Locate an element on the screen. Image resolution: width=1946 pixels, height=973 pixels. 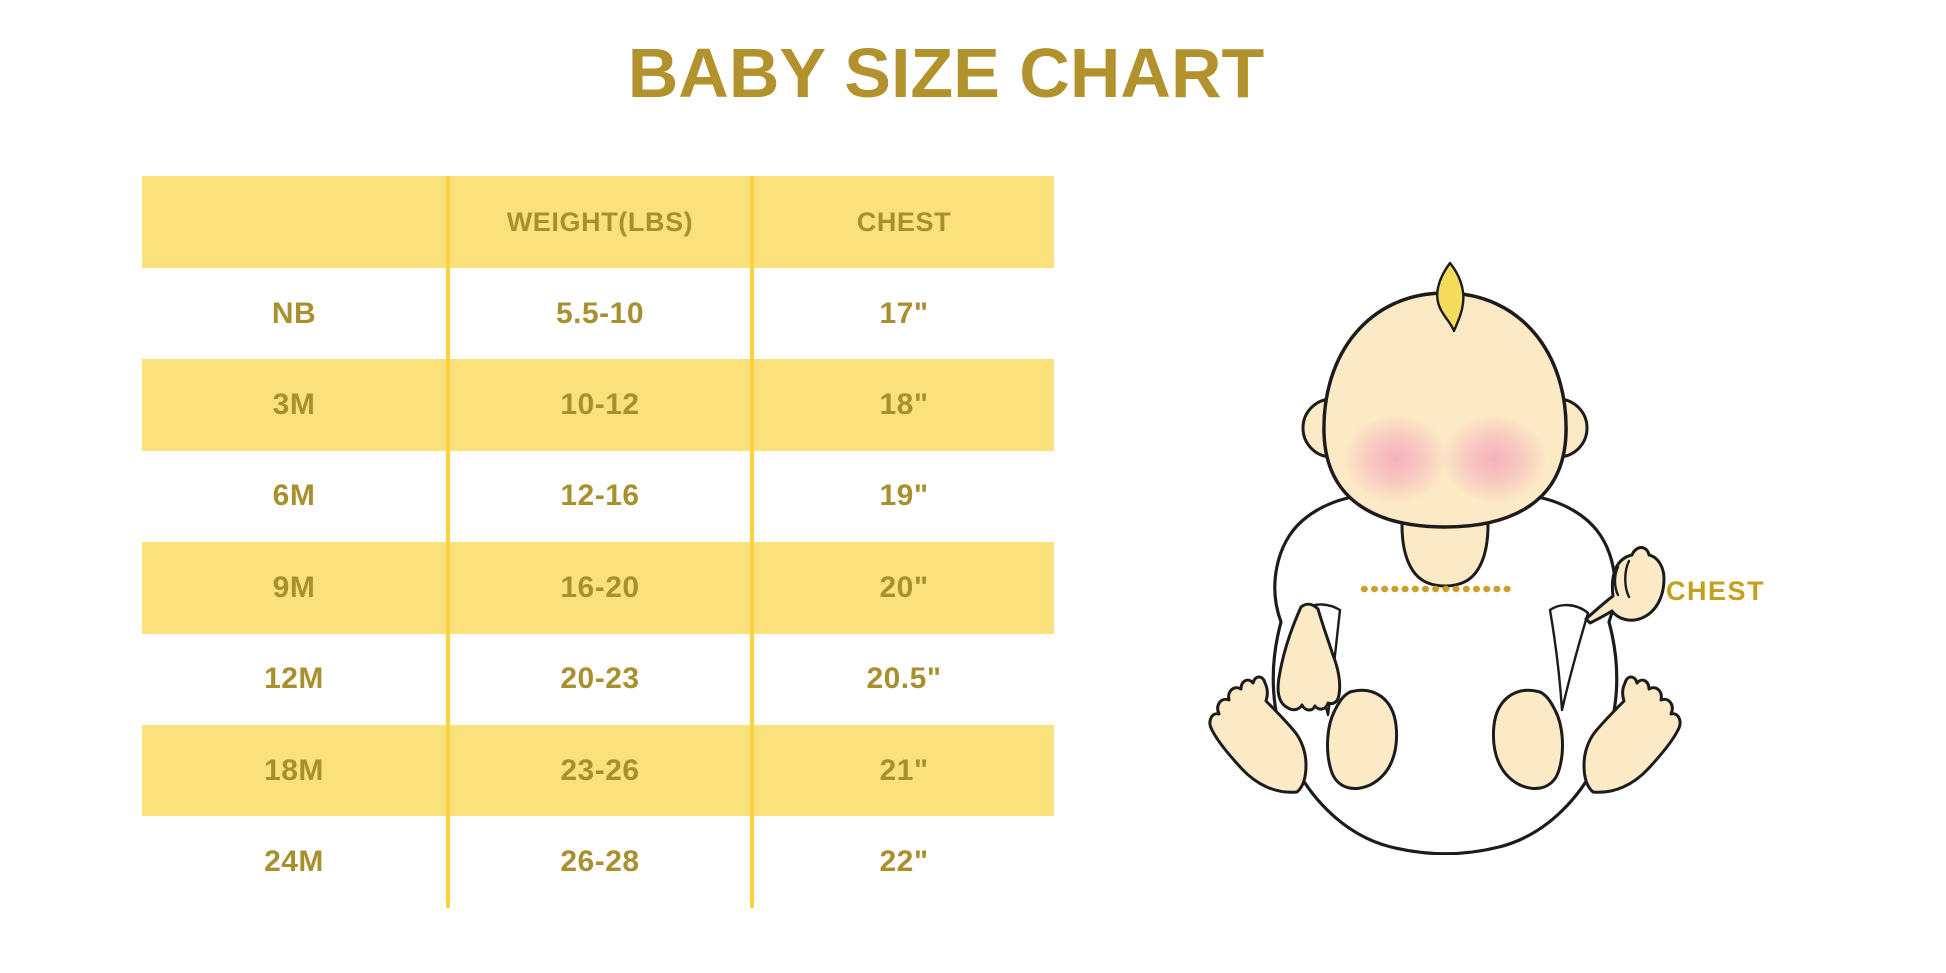
weight-cell: 10-12 is located at coordinates (598, 405).